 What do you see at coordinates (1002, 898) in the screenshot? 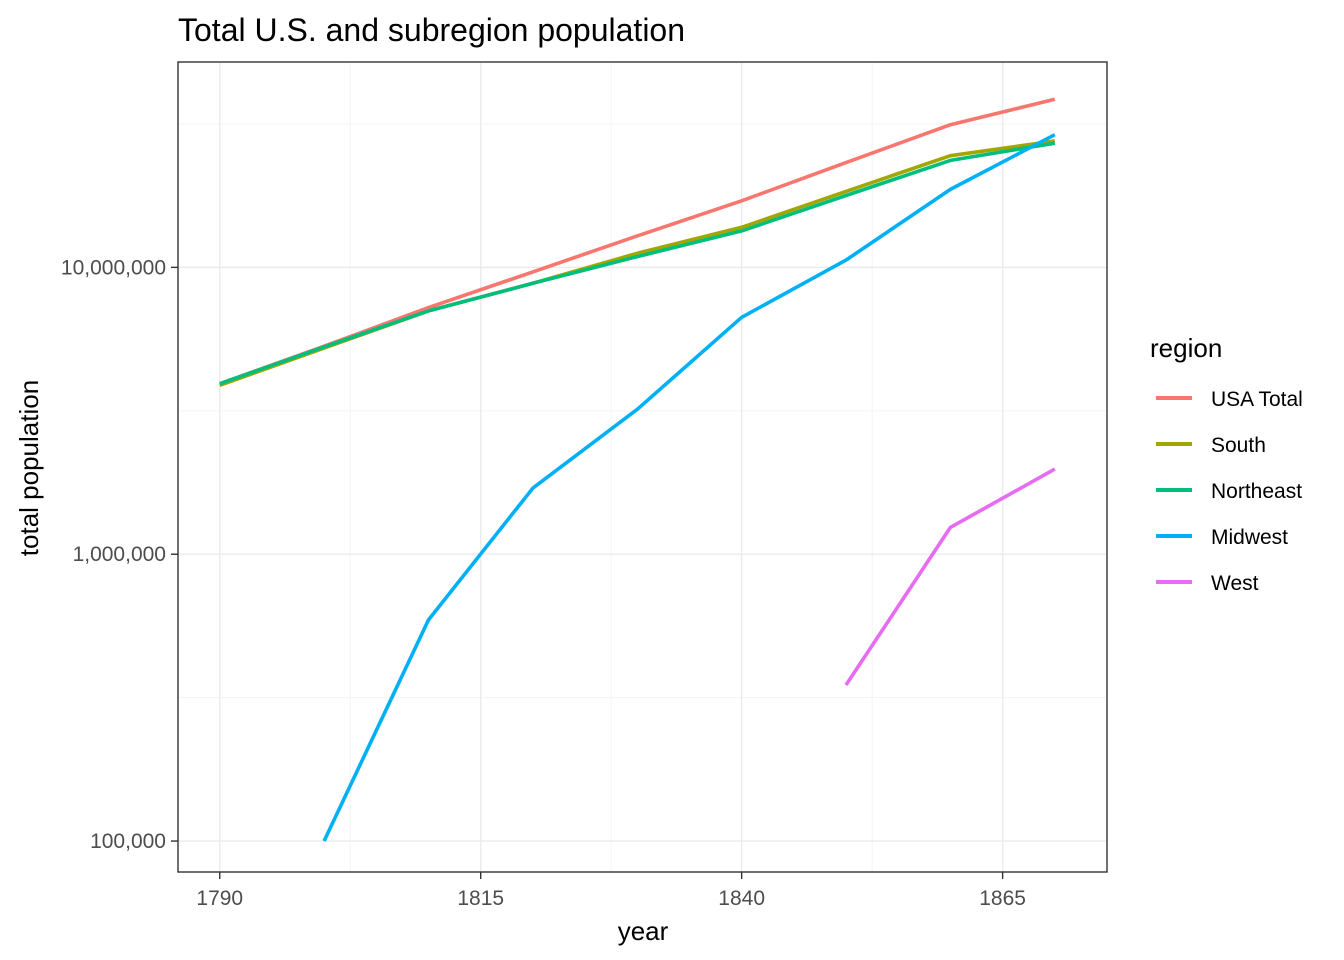
I see `x-tick-label: 1865` at bounding box center [1002, 898].